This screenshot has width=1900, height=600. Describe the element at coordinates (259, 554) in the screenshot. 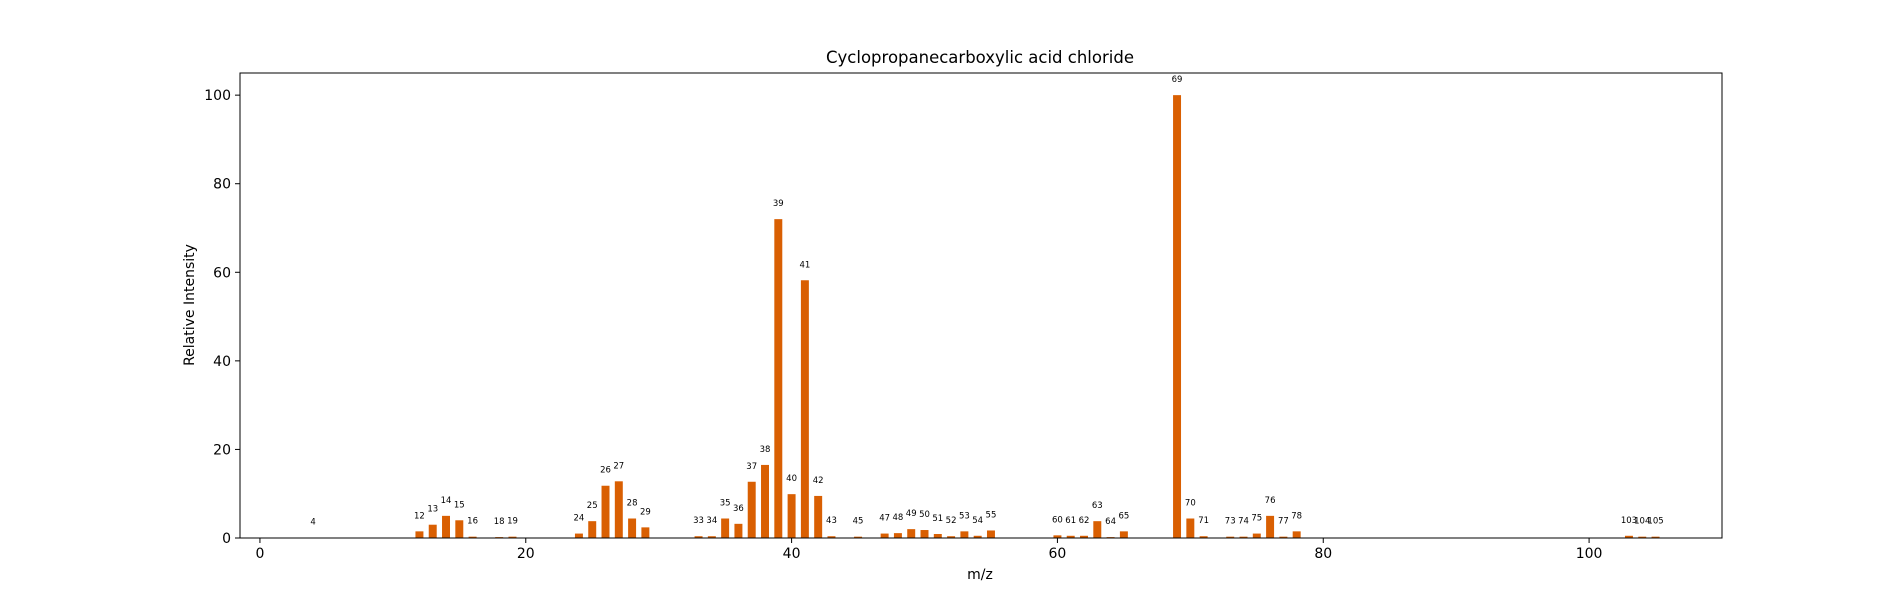

I see `x-tick-label-0: 0` at that location.